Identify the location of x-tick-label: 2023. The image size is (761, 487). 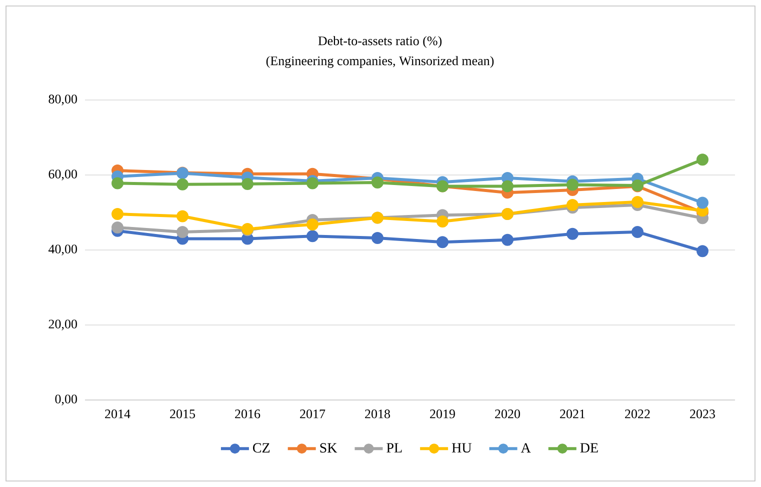
(702, 414).